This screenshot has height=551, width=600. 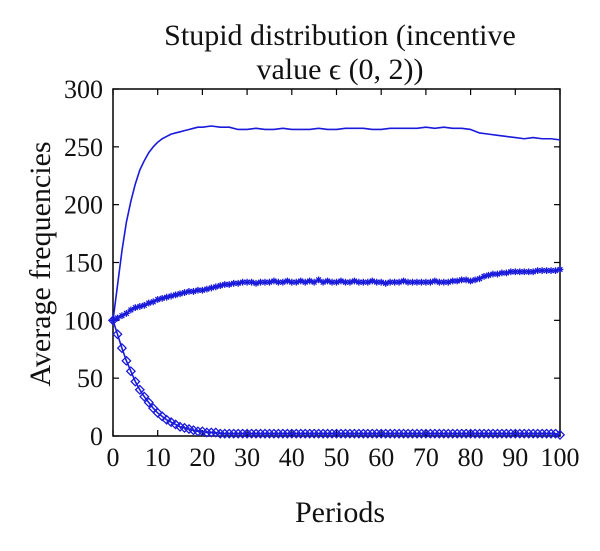 What do you see at coordinates (90, 378) in the screenshot?
I see `y-tick-label: 50` at bounding box center [90, 378].